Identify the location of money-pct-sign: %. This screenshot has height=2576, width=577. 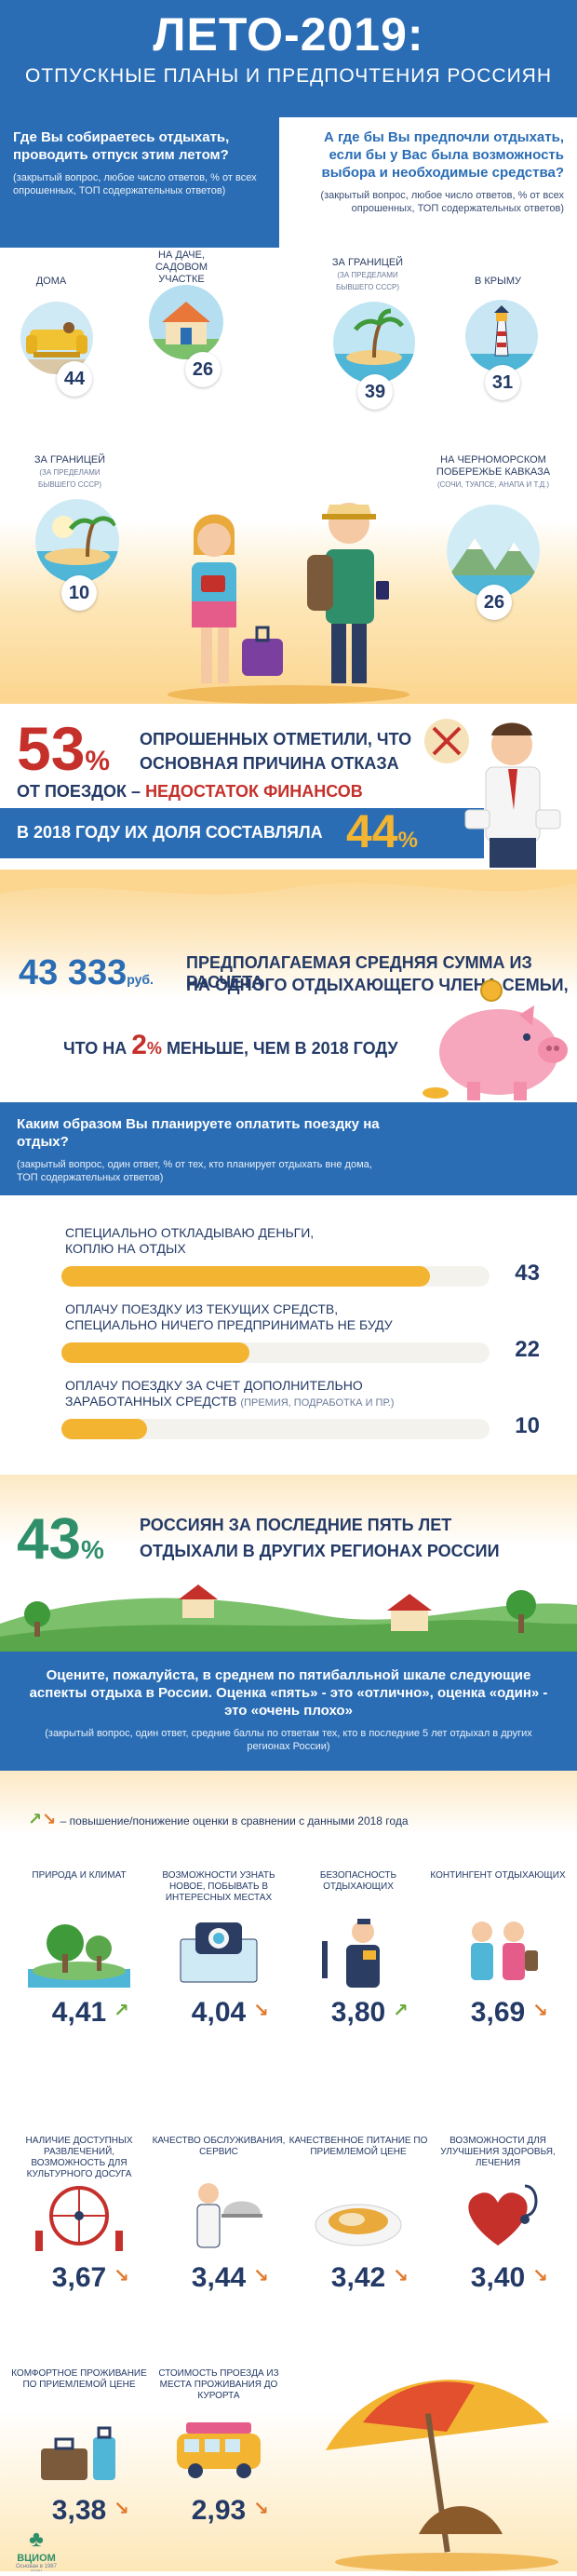
(154, 1048).